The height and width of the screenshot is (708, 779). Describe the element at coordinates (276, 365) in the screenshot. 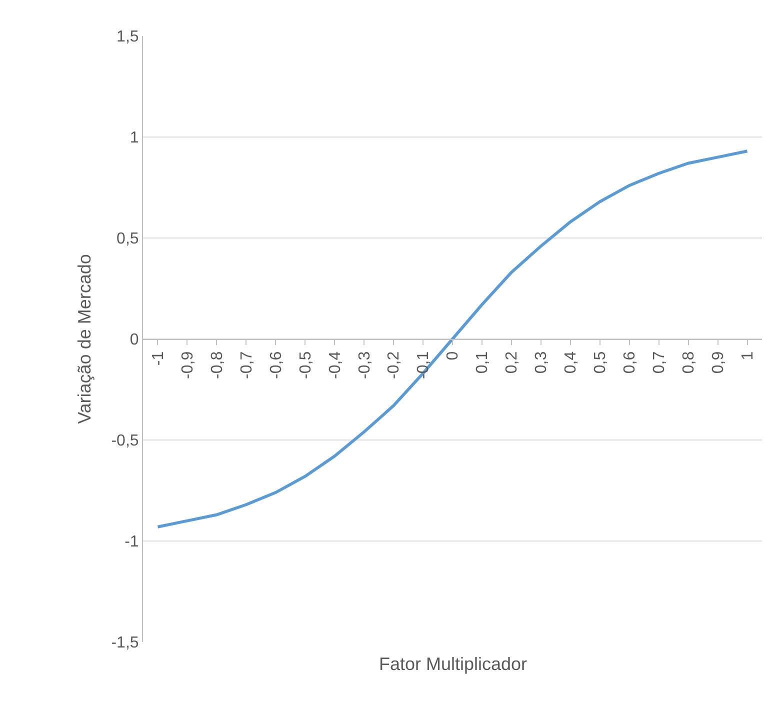

I see `x-tick-label: -0,6` at that location.